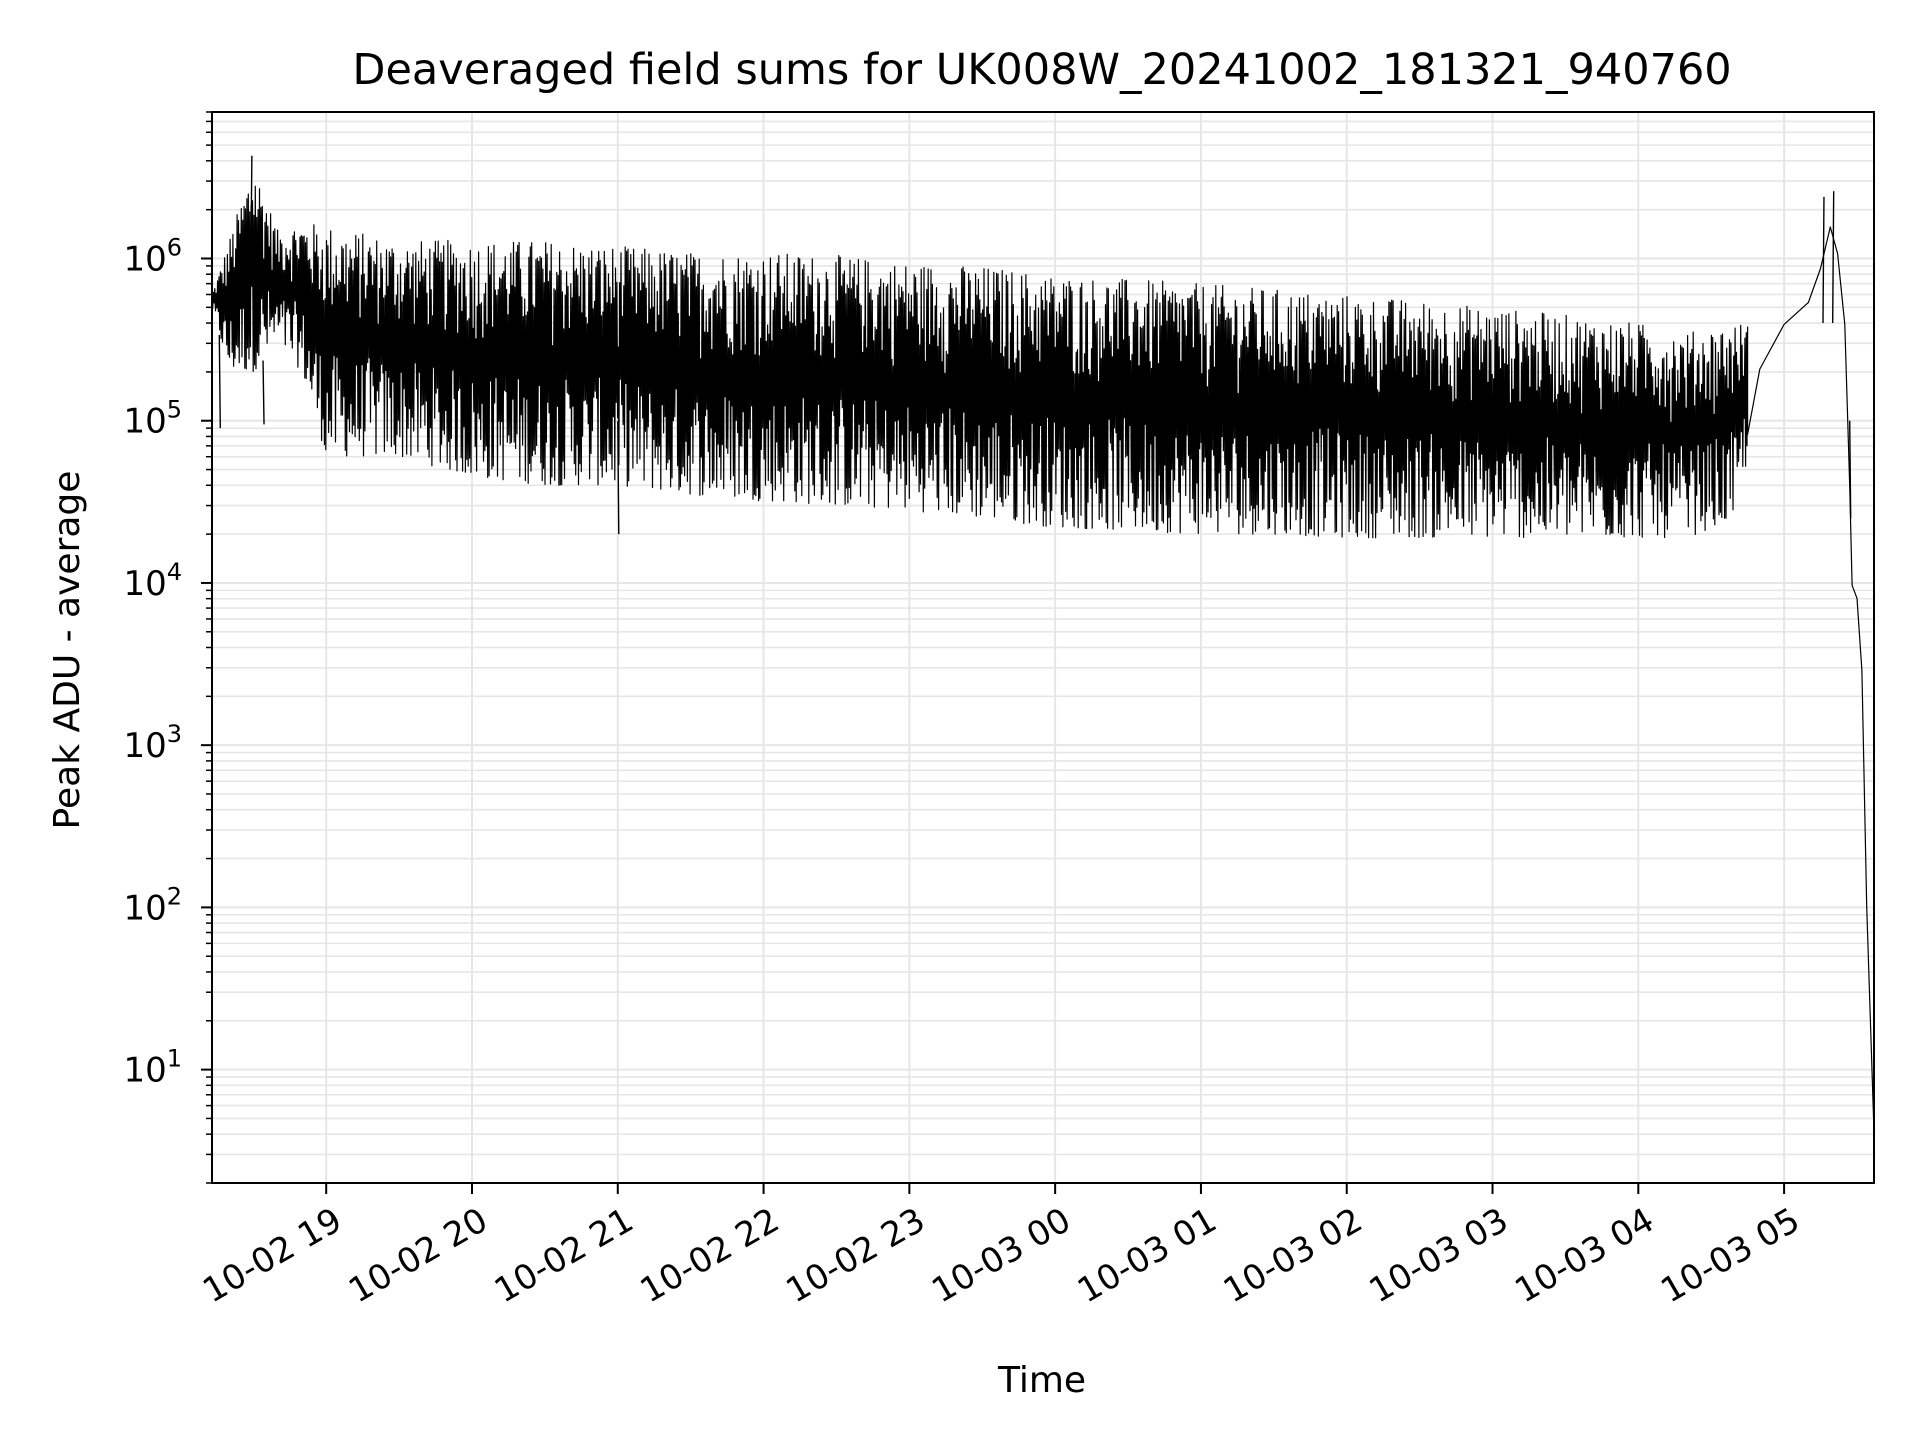  Describe the element at coordinates (152, 419) in the screenshot. I see `y-tick-label: 10⁵` at that location.